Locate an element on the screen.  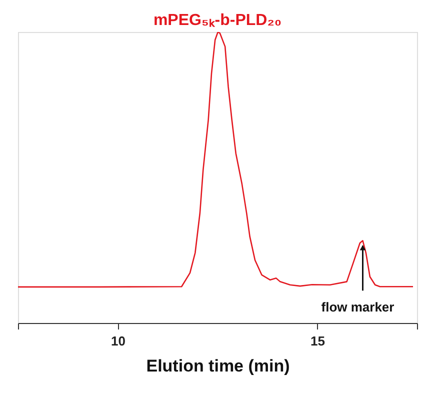
x-axis-title: Elution time (min) is located at coordinates (218, 366).